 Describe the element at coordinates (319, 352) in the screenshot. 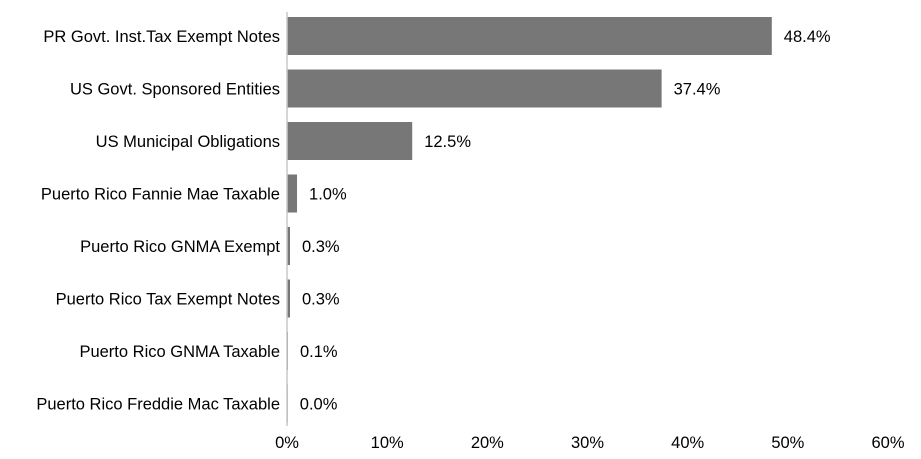

I see `value-label: 0.1%` at that location.